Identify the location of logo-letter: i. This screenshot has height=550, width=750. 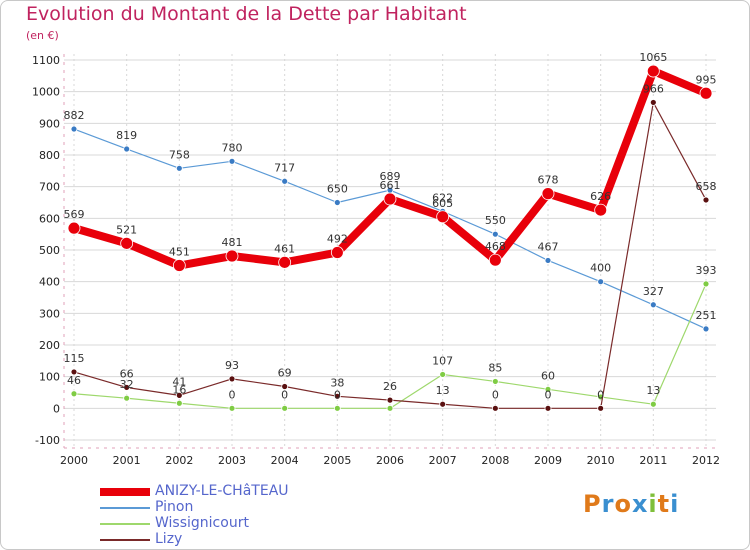
(675, 504).